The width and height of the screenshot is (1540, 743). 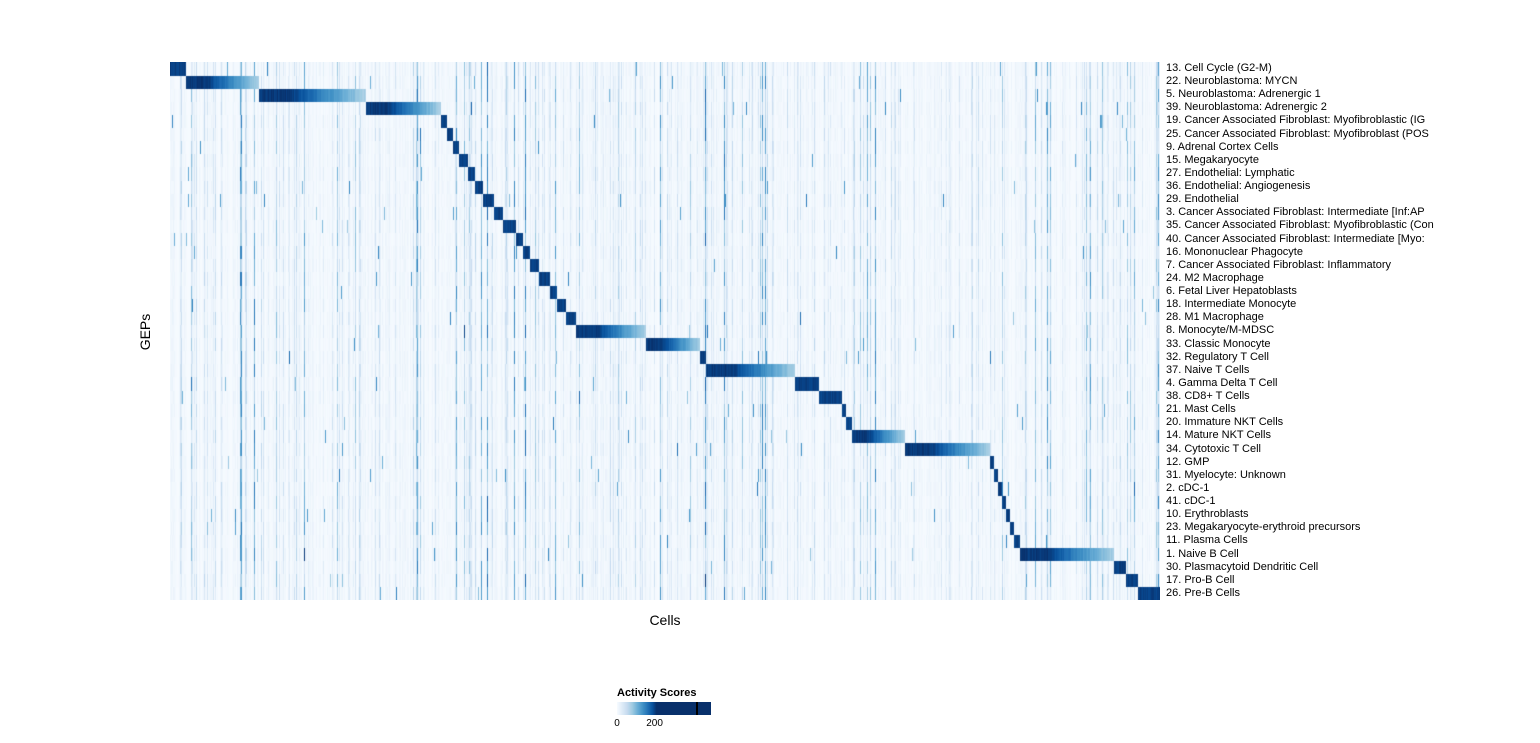 I want to click on row-label: 34. Cytotoxic T Cell, so click(x=1213, y=448).